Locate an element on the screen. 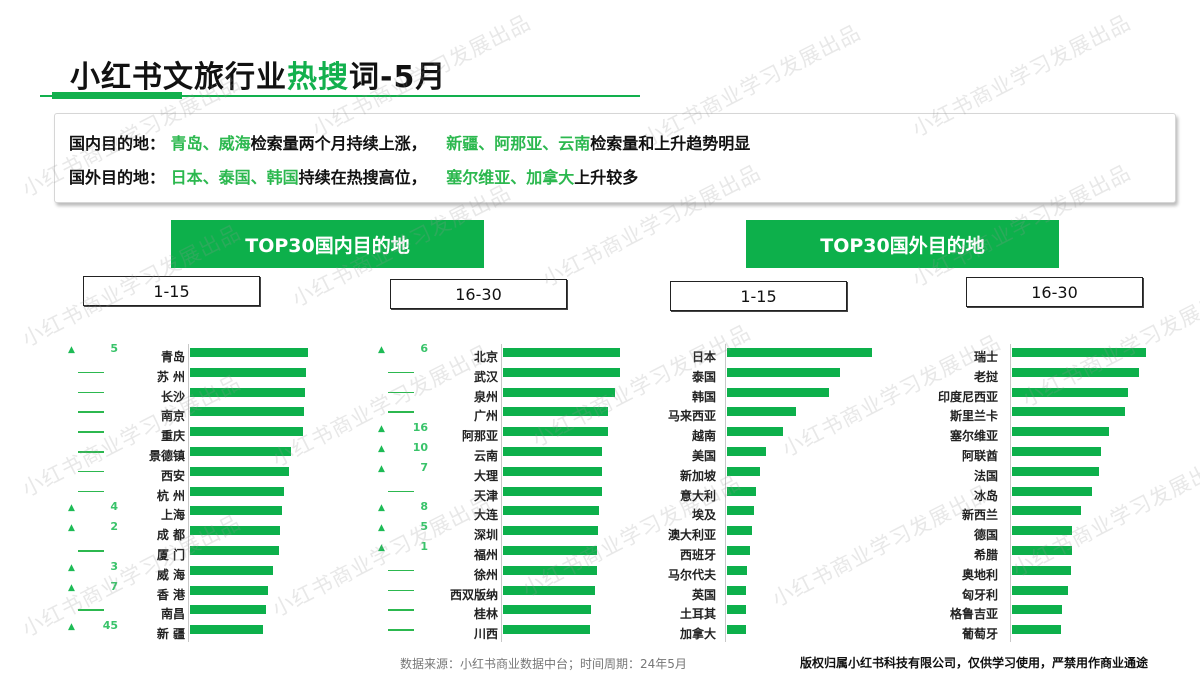 This screenshot has width=1200, height=675. category-label: 成 都 is located at coordinates (170, 535).